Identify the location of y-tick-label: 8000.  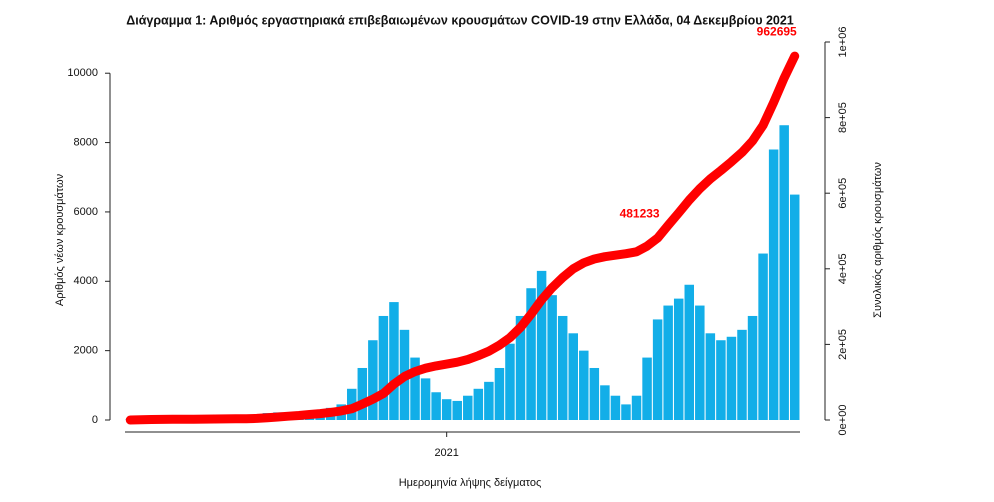
(86, 142).